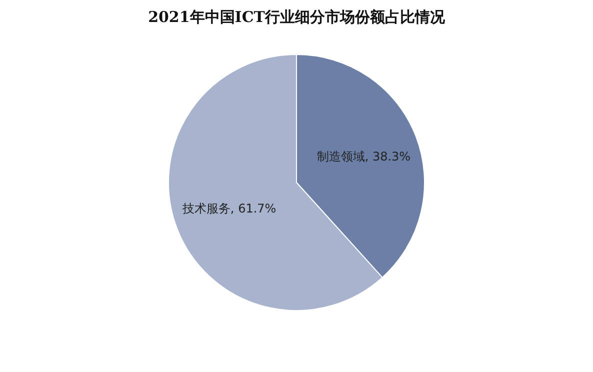 Image resolution: width=593 pixels, height=372 pixels. What do you see at coordinates (297, 17) in the screenshot?
I see `chart-title: 2021年中国ICT行业细分市场份额占比情况` at bounding box center [297, 17].